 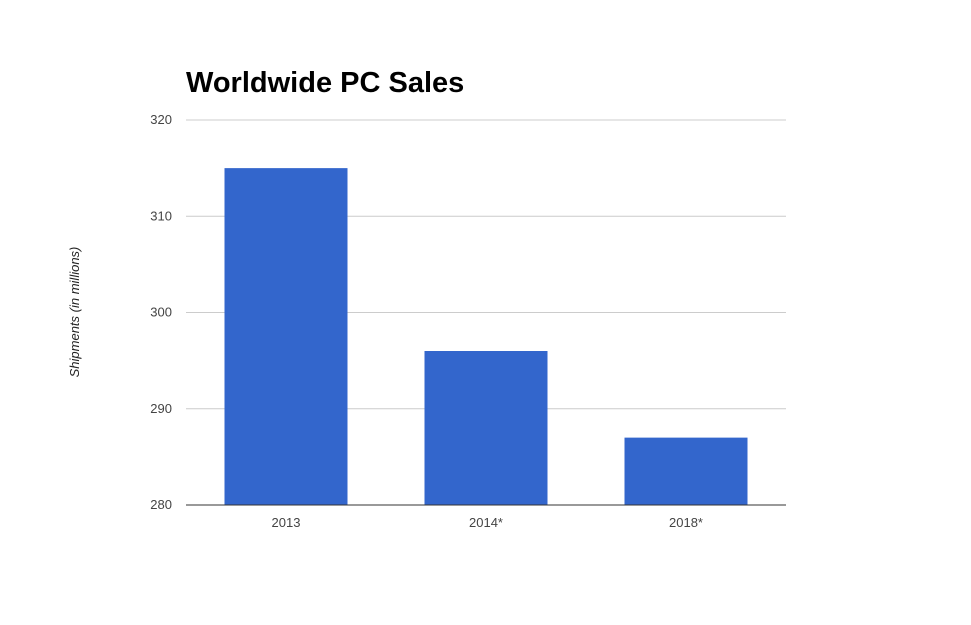 I want to click on y-tick-label: 280, so click(x=161, y=504).